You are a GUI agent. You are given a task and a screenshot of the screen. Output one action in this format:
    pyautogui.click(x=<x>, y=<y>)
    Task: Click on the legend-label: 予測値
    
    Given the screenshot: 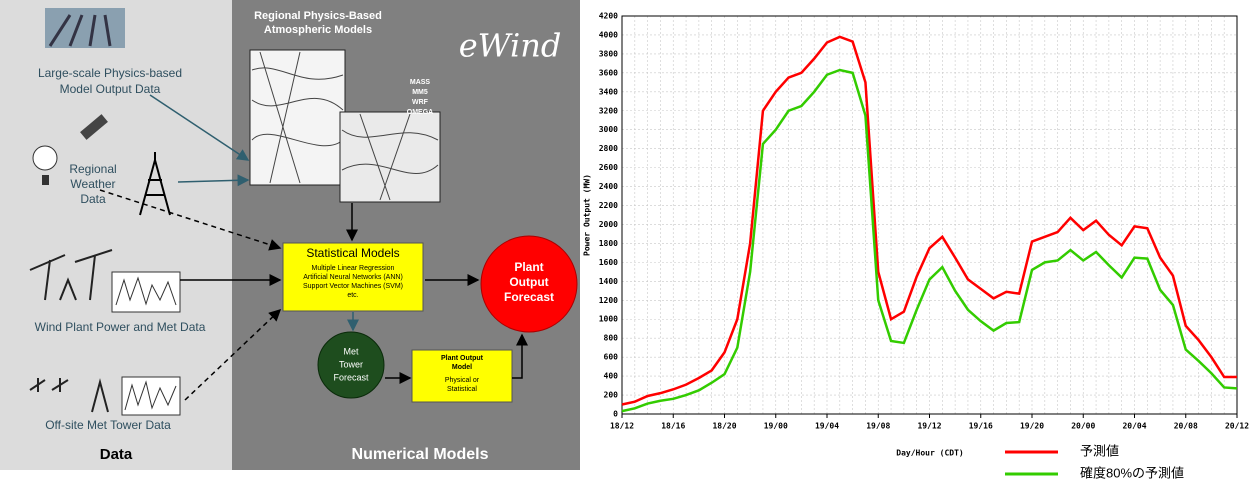 What is the action you would take?
    pyautogui.click(x=1099, y=450)
    